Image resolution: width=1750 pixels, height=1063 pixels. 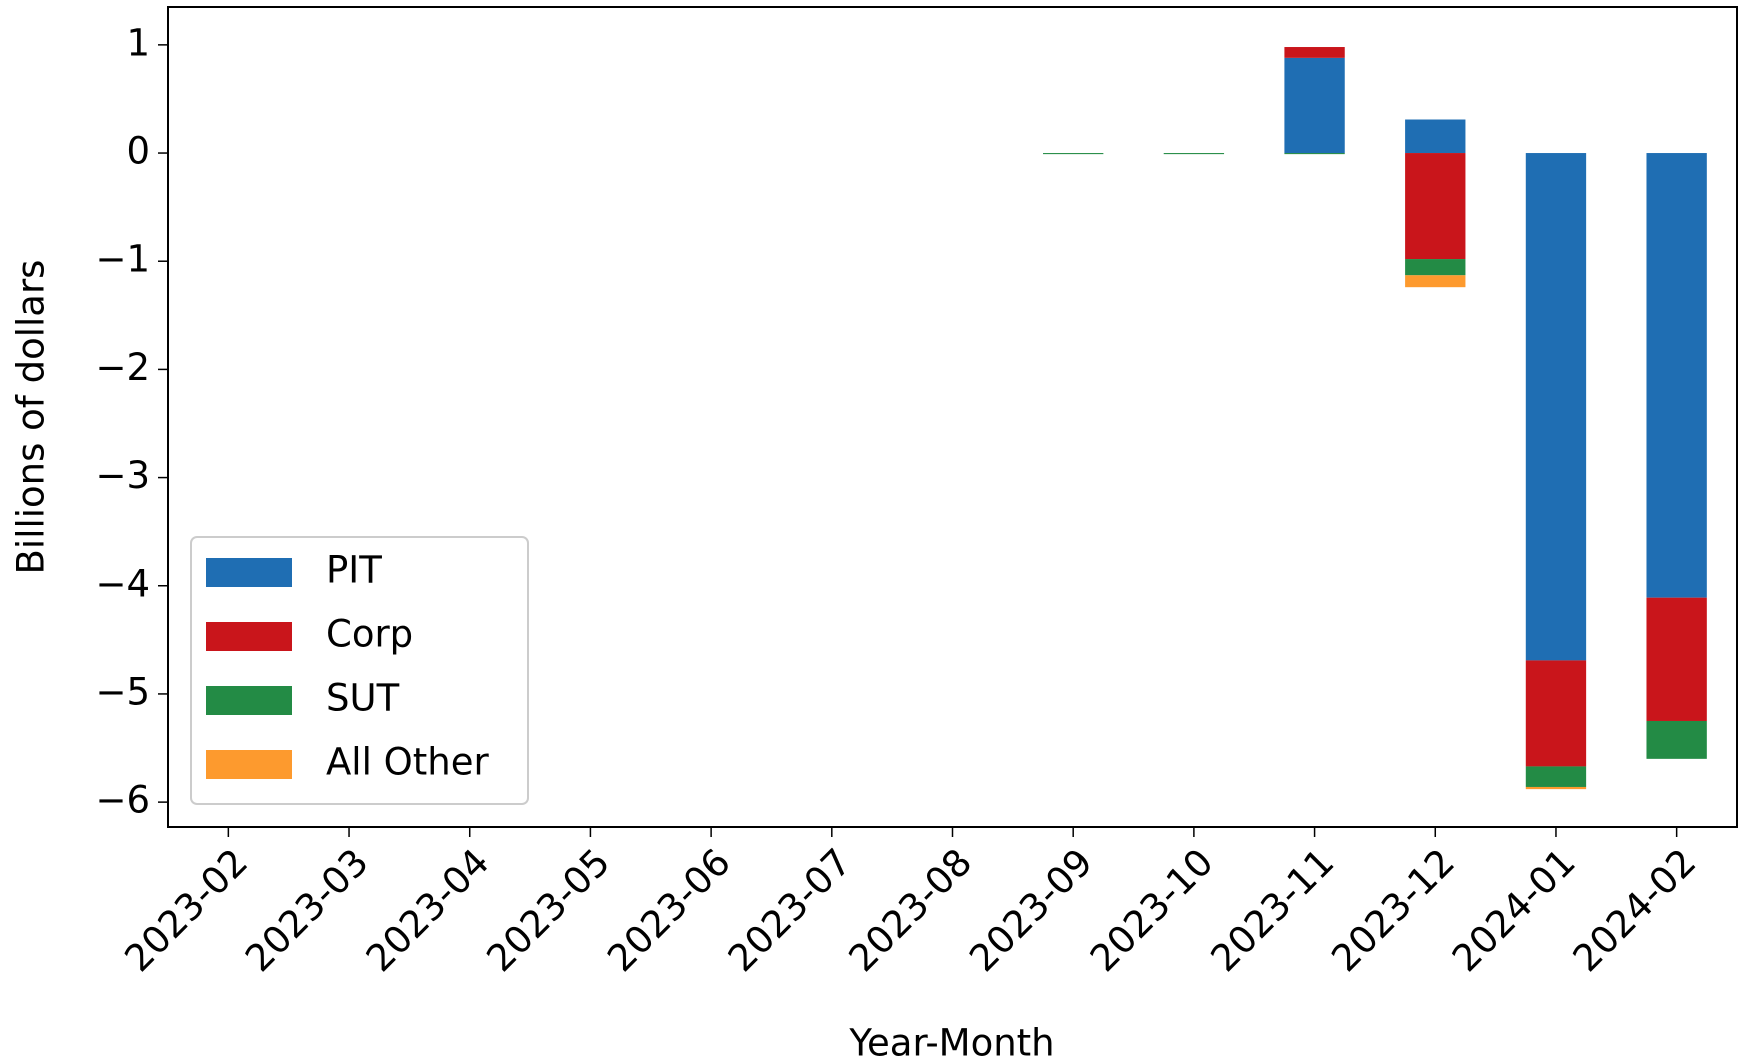 I want to click on legend-label: All Other, so click(x=407, y=762).